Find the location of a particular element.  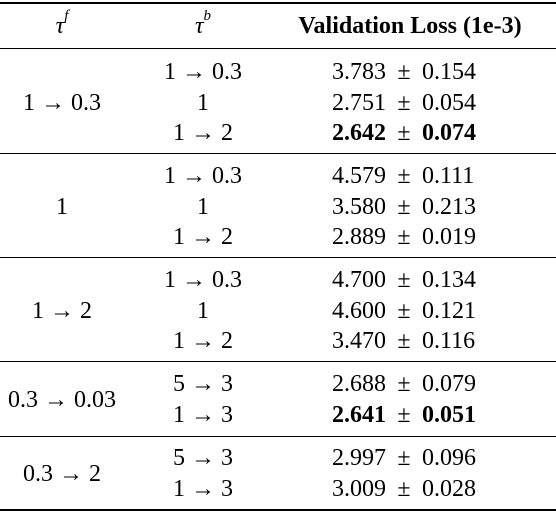

header-tau-f-symbol: τ is located at coordinates (60, 26).